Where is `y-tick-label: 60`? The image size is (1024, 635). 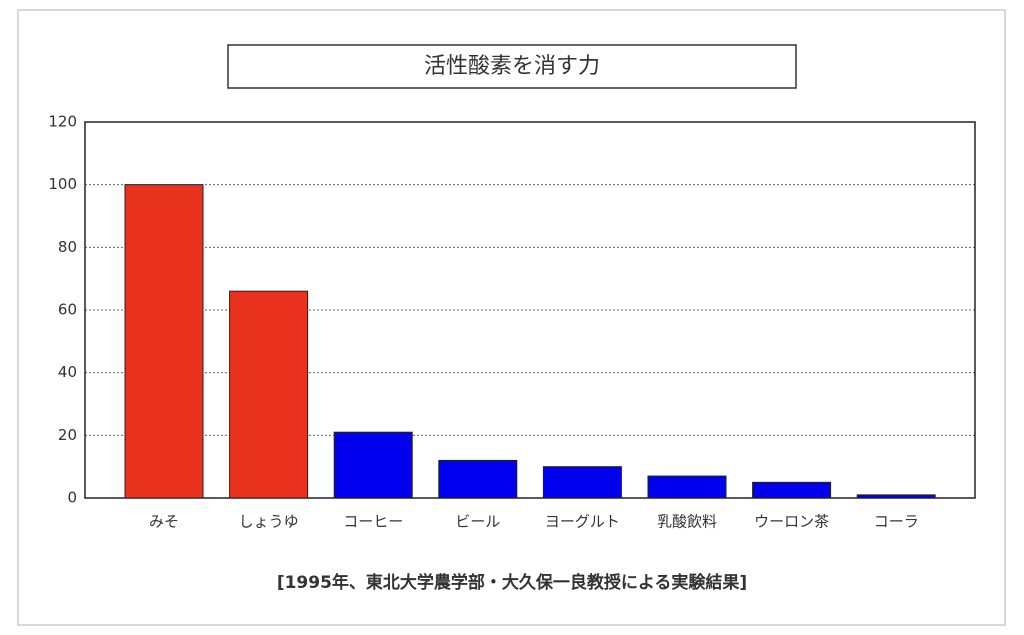 y-tick-label: 60 is located at coordinates (67, 310).